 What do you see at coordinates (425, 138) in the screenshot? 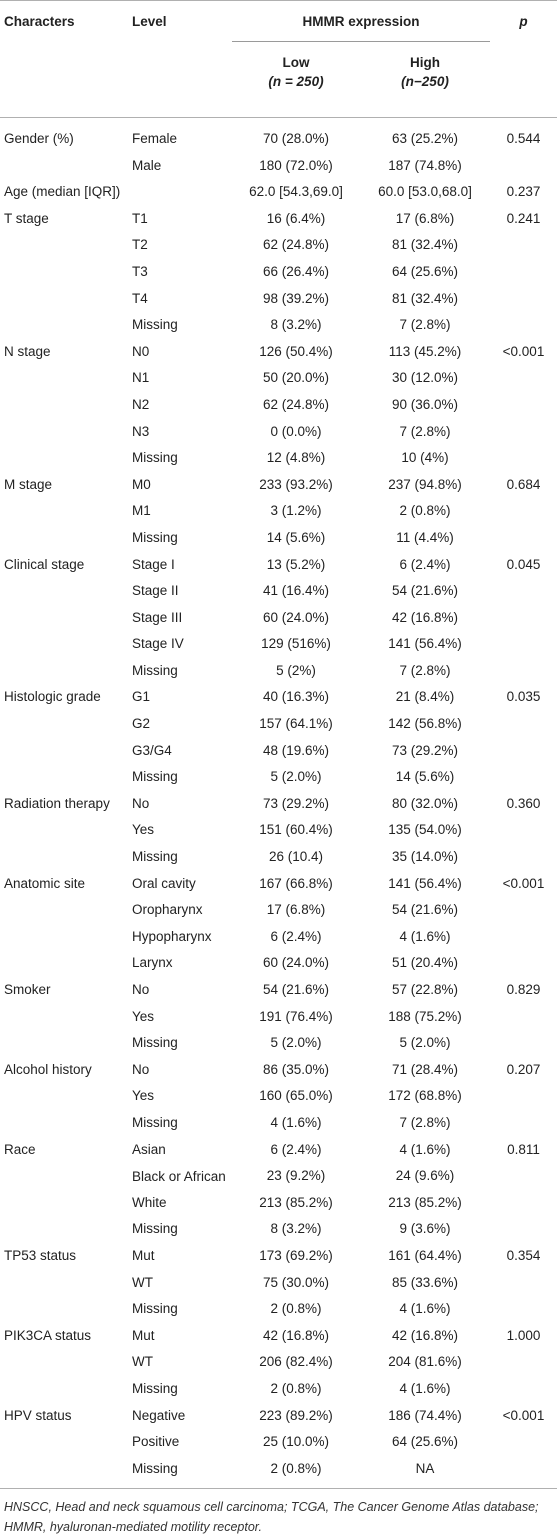
I see `row-high-value: 63 (25.2%)` at bounding box center [425, 138].